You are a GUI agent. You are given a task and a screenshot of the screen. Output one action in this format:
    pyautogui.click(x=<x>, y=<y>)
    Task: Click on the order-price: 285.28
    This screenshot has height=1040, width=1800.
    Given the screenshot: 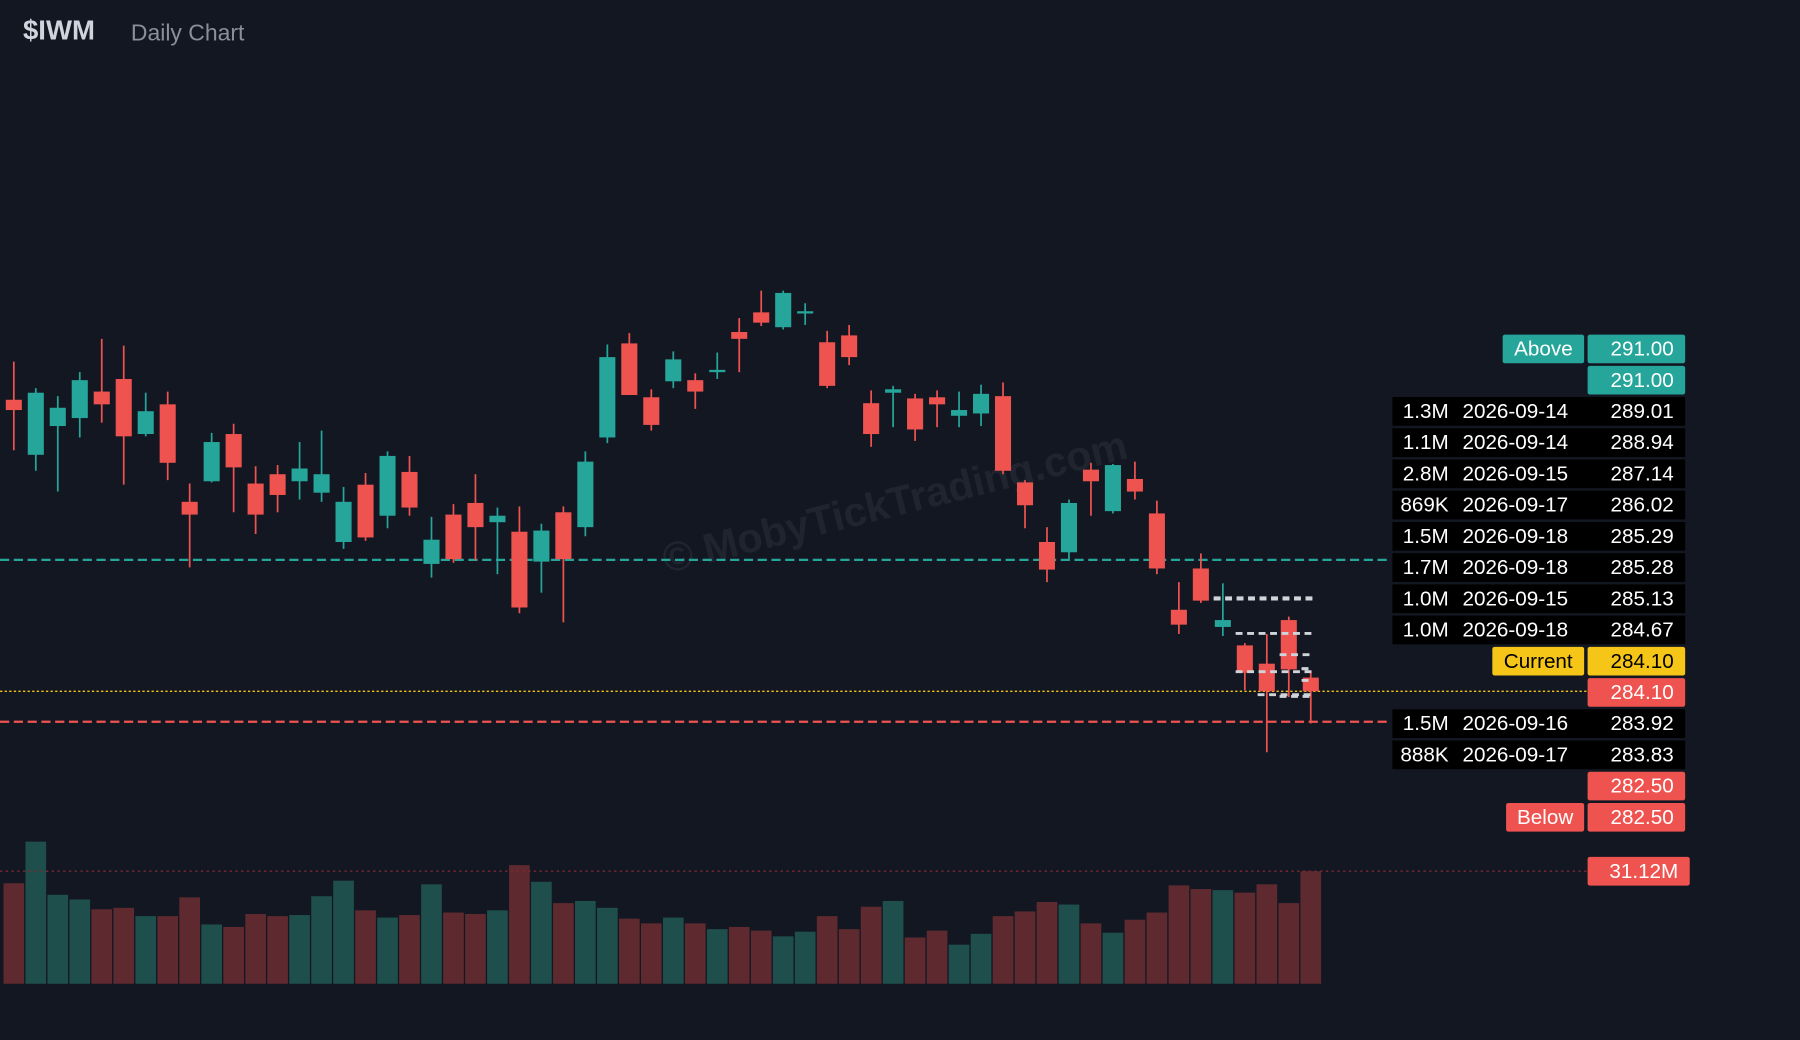 What is the action you would take?
    pyautogui.click(x=1641, y=567)
    